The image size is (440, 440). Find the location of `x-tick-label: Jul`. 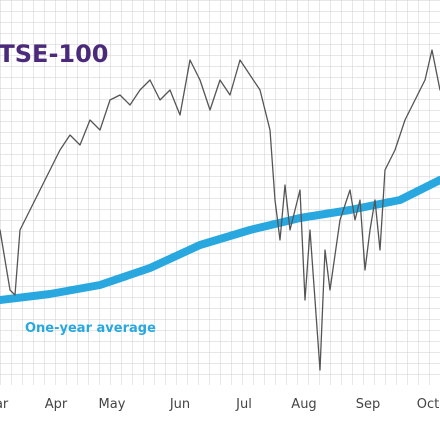

x-tick-label: Jul is located at coordinates (243, 404).